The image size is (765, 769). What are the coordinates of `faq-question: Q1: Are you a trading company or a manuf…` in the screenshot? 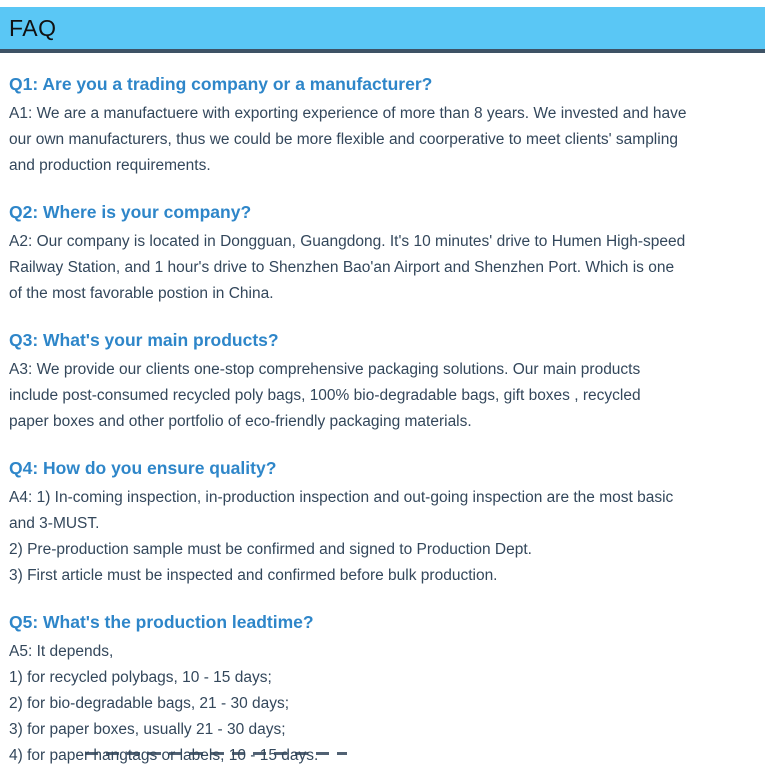 It's located at (221, 84).